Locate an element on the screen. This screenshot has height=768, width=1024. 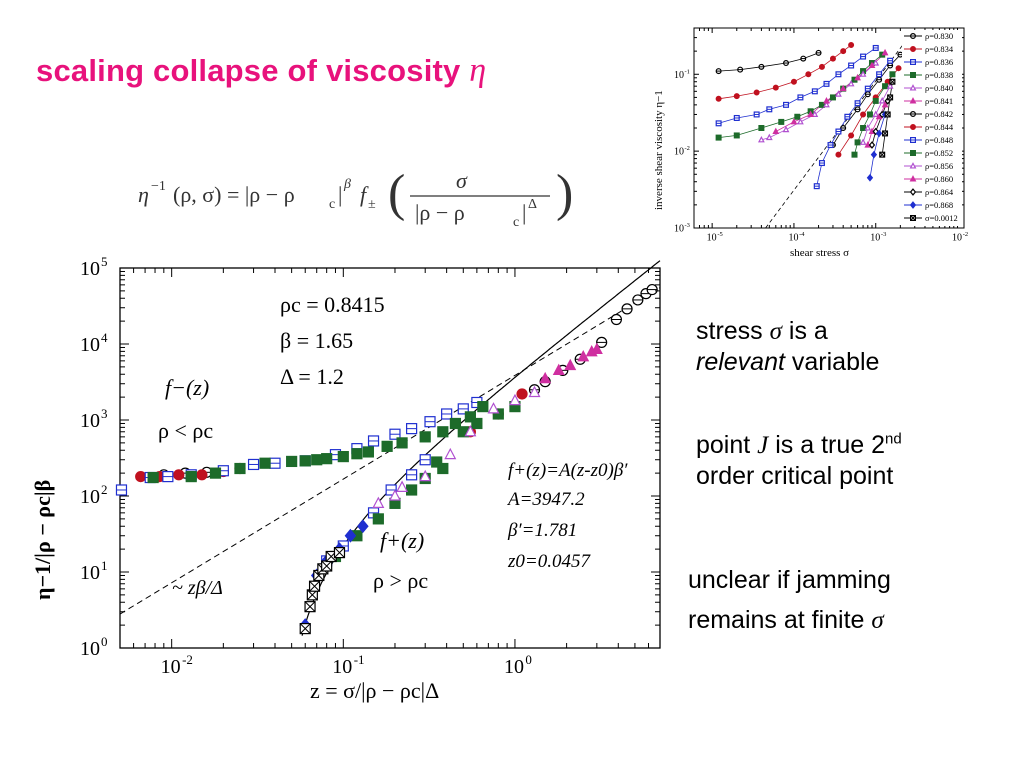
legend-label-11: ρ=0.860 is located at coordinates (939, 179).